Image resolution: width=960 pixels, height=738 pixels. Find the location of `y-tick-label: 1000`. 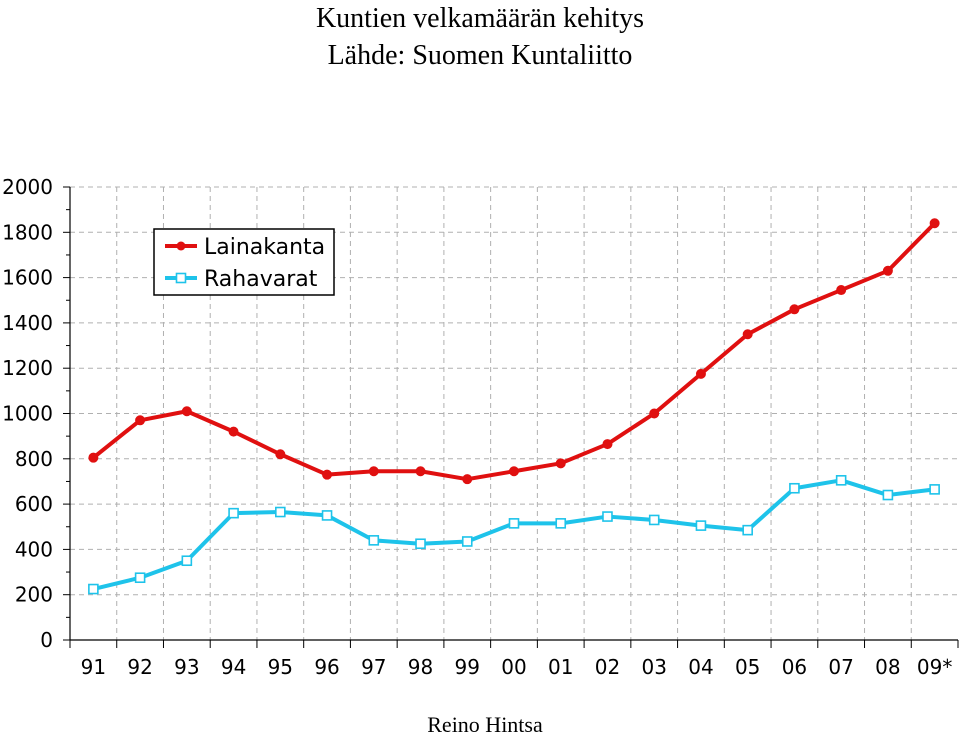

y-tick-label: 1000 is located at coordinates (27, 414).